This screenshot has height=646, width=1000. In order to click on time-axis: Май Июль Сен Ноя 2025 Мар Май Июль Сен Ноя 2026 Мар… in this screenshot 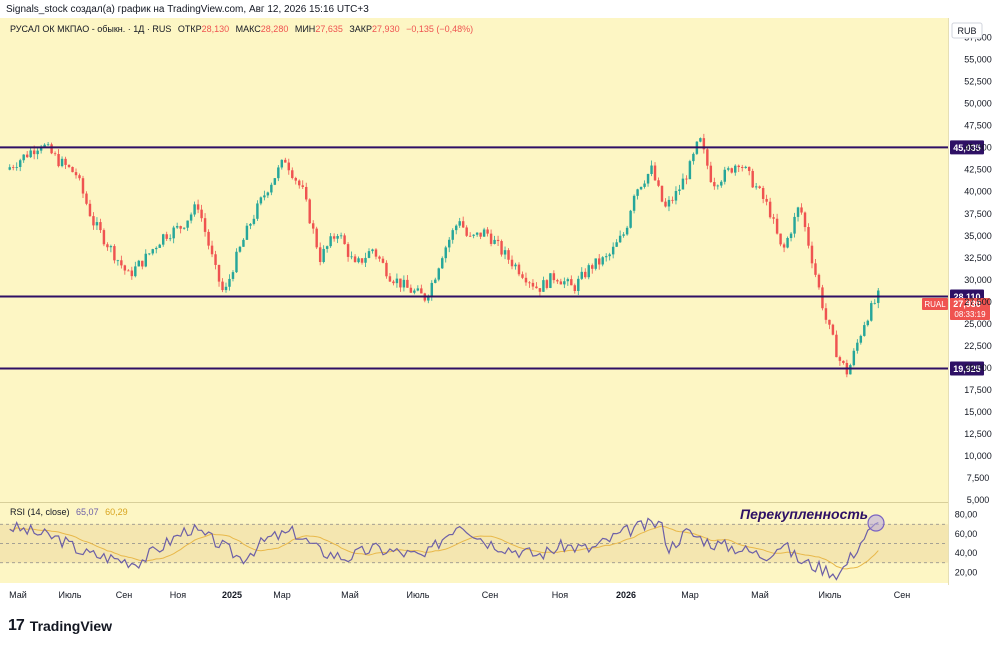, I will do `click(459, 595)`.